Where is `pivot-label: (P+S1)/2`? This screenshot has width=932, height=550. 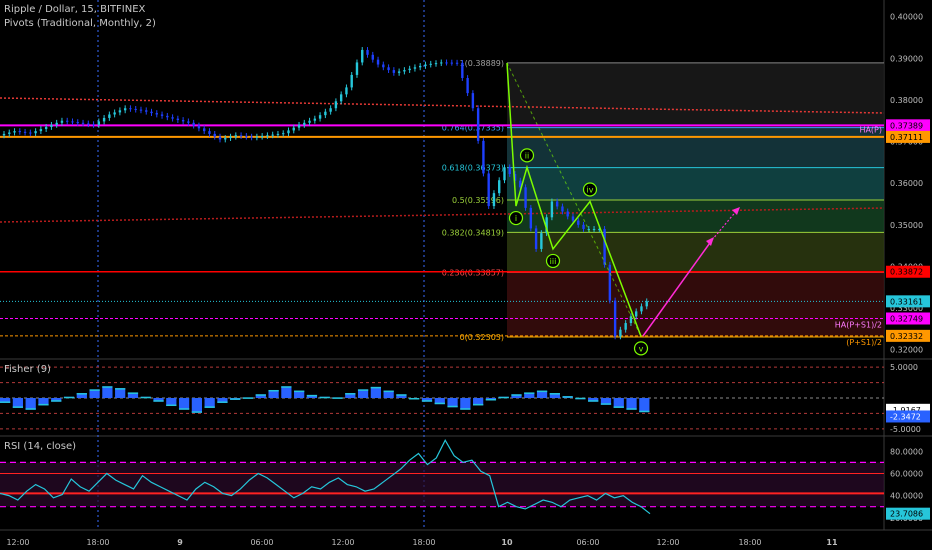
pivot-label: (P+S1)/2 is located at coordinates (864, 342).